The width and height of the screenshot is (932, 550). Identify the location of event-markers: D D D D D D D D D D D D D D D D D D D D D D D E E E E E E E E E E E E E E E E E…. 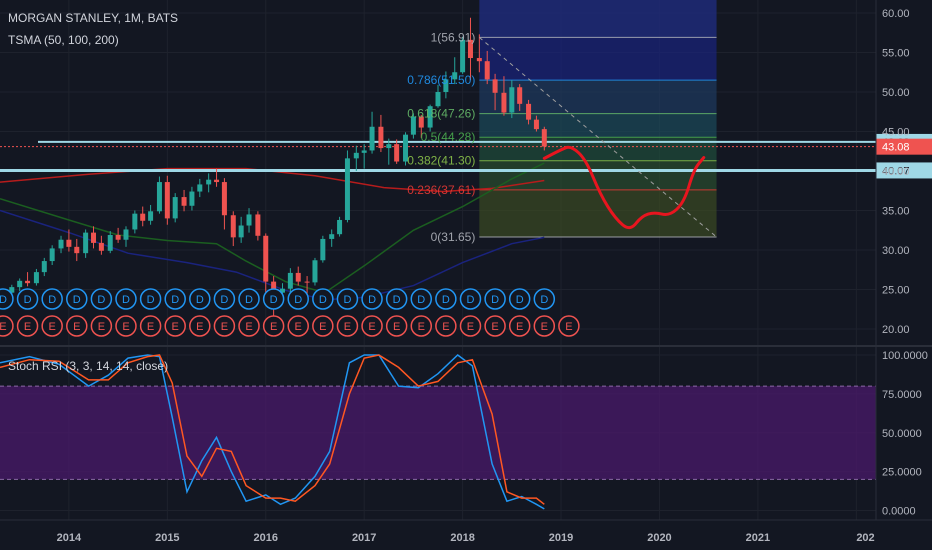
(290, 312).